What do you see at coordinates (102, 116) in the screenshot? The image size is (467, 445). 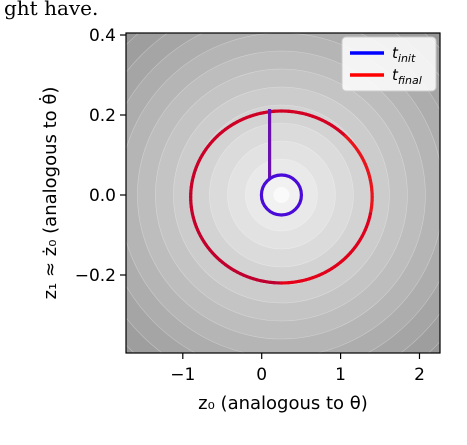 I see `y-tick-label: 0.2` at bounding box center [102, 116].